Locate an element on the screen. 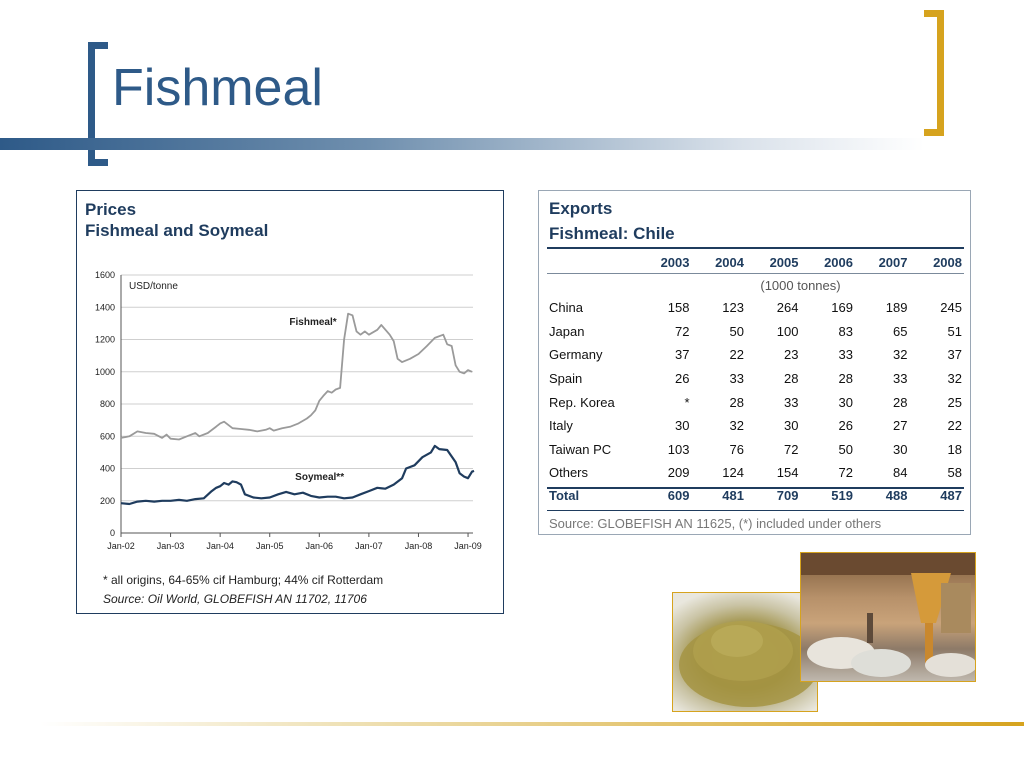 This screenshot has width=1024, height=768. country-cell: Japan is located at coordinates (567, 331).